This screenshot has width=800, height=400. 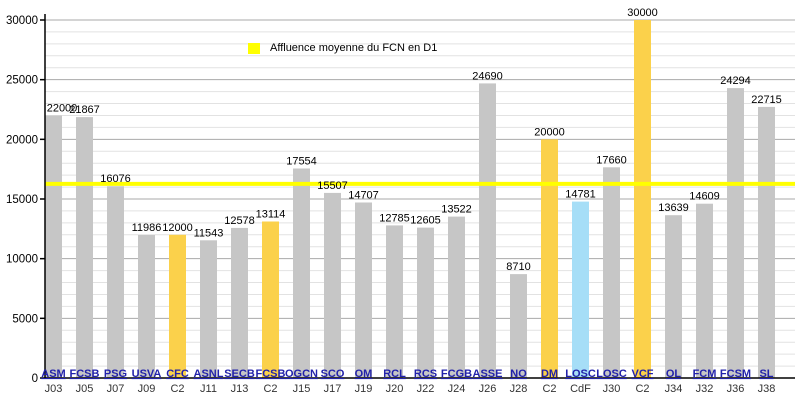 What do you see at coordinates (487, 76) in the screenshot?
I see `bar-value-label: 24690` at bounding box center [487, 76].